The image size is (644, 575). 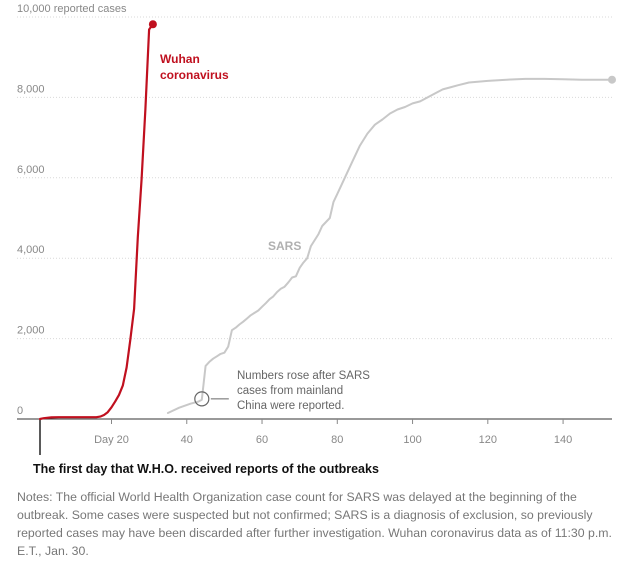 What do you see at coordinates (31, 170) in the screenshot?
I see `y-tick-label: 6,000` at bounding box center [31, 170].